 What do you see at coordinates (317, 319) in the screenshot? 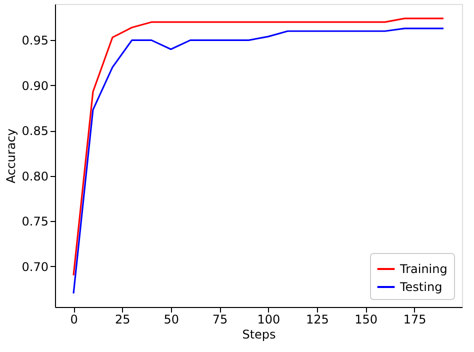
I see `x-tick-label: 125` at bounding box center [317, 319].